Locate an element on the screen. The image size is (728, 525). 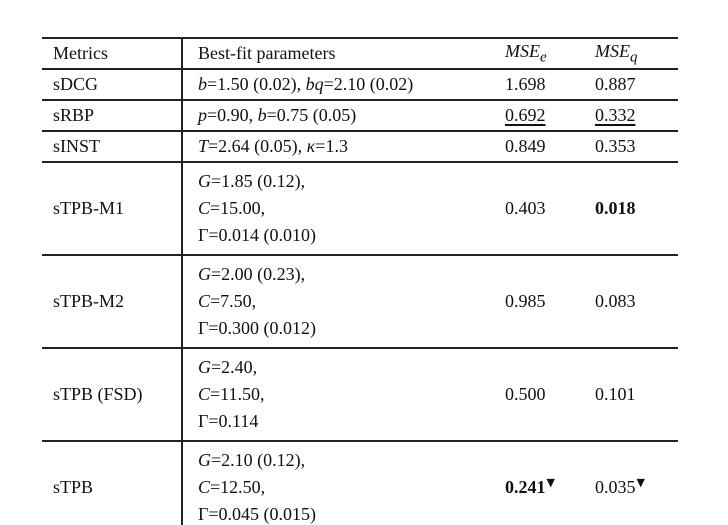
param-value-text: =0.300 (0.012) is located at coordinates (262, 328).